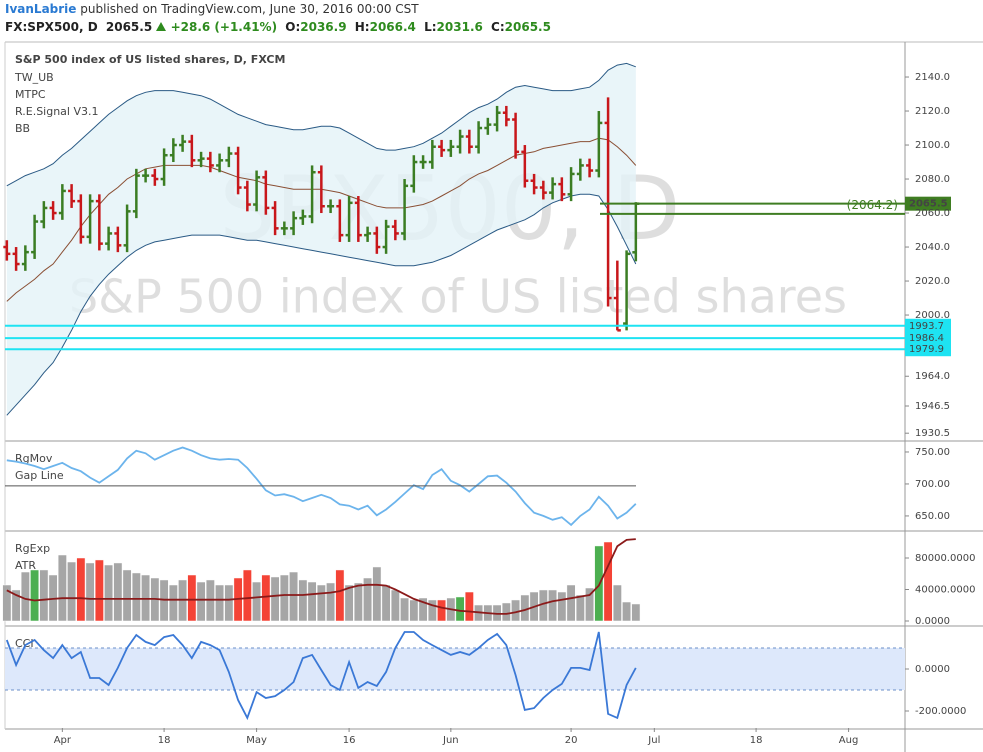  What do you see at coordinates (932, 406) in the screenshot?
I see `y-tick-label: 1946.5` at bounding box center [932, 406].